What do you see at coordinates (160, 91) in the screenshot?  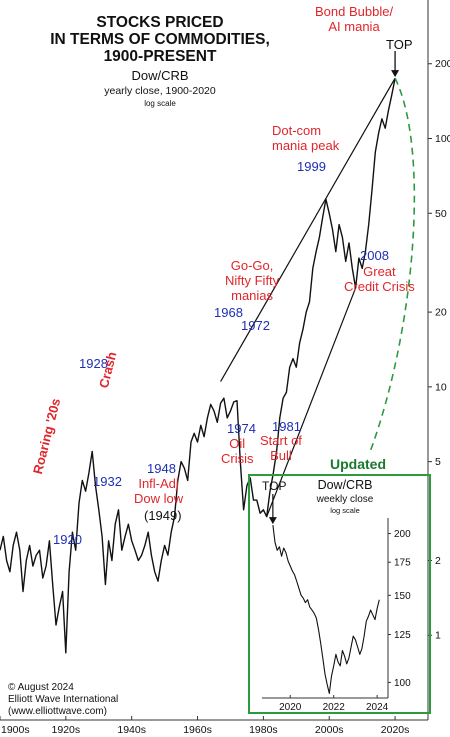 I see `chart-subtitle-2: yearly close, 1900-2020` at bounding box center [160, 91].